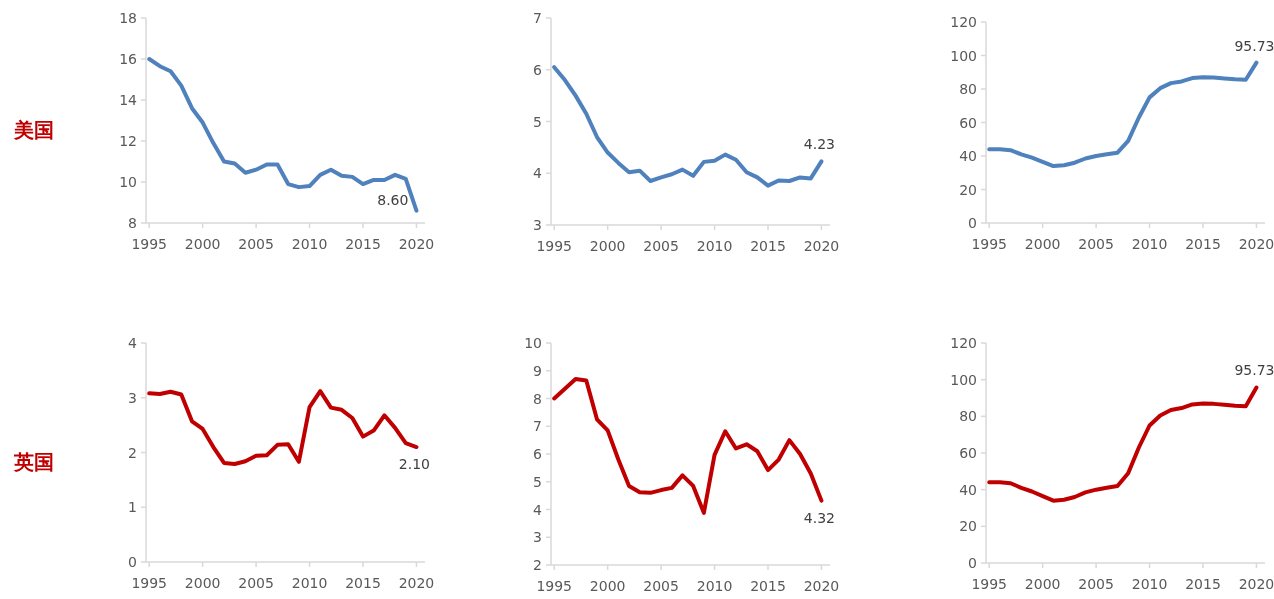 The width and height of the screenshot is (1274, 599). I want to click on y-tick-label: 1, so click(132, 507).